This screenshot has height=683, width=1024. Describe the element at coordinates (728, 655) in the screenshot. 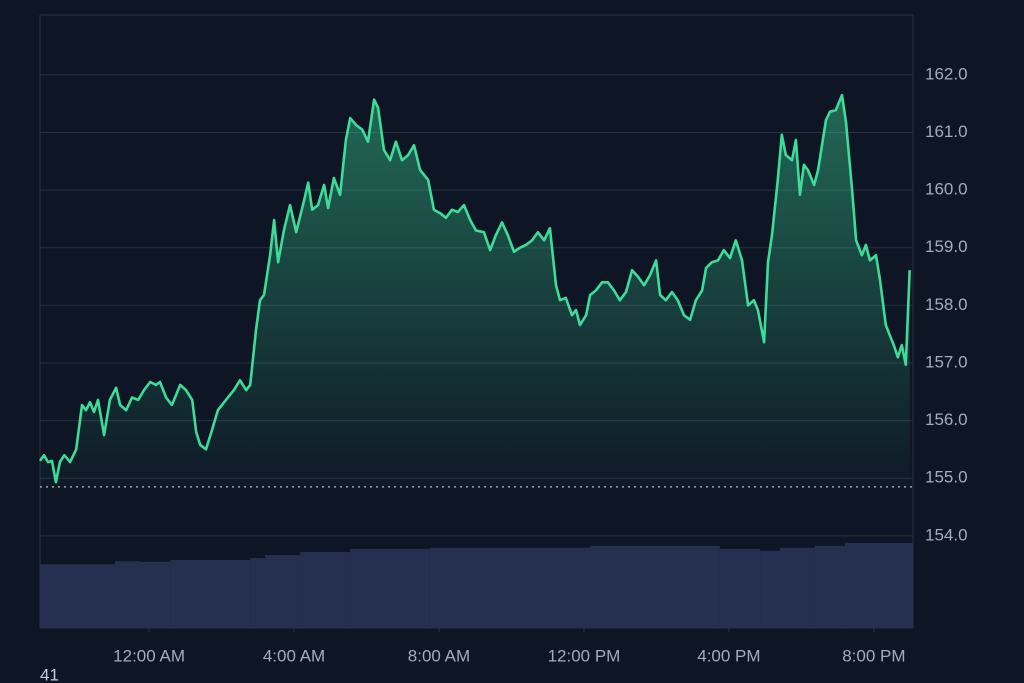

I see `x-tick-label: 4:00 PM` at that location.